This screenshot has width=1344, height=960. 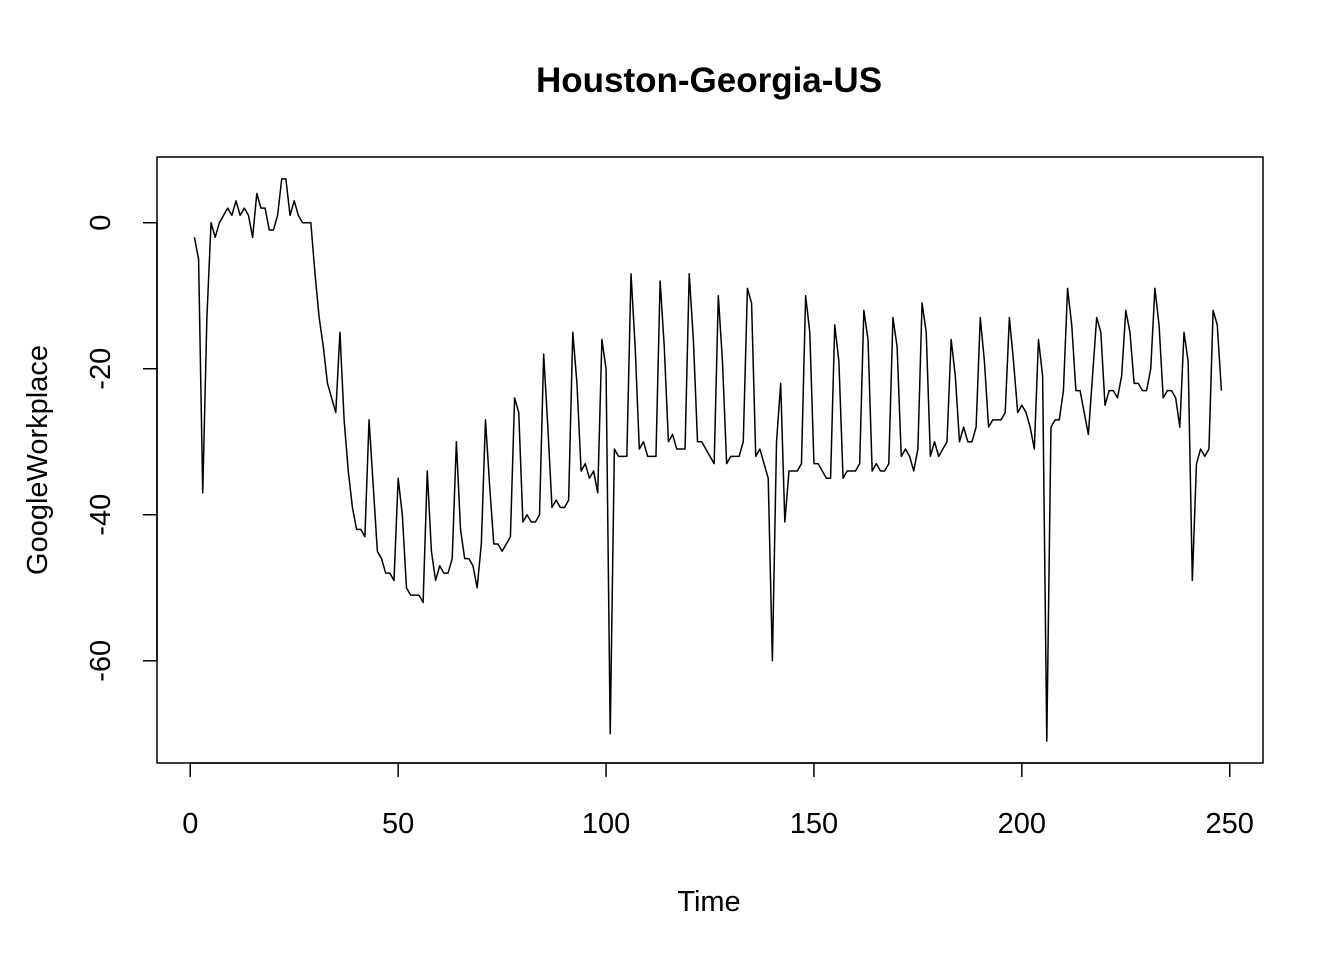 I want to click on y-tick-label: -20, so click(x=101, y=369).